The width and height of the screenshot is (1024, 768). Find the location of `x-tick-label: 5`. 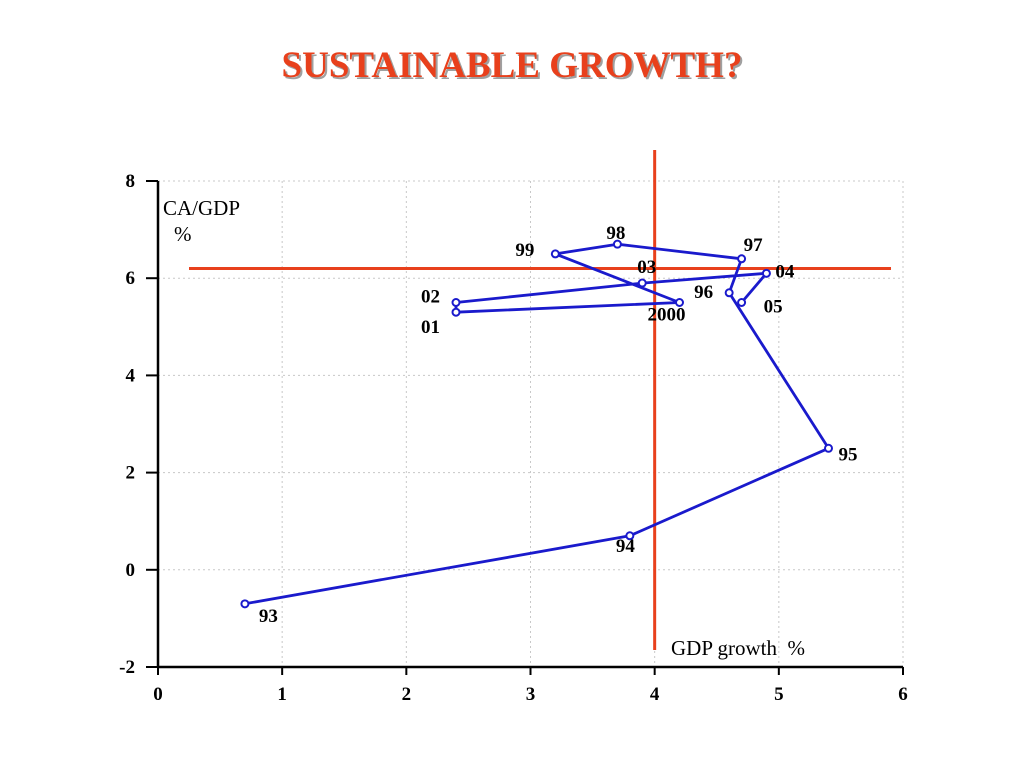

x-tick-label: 5 is located at coordinates (779, 694).